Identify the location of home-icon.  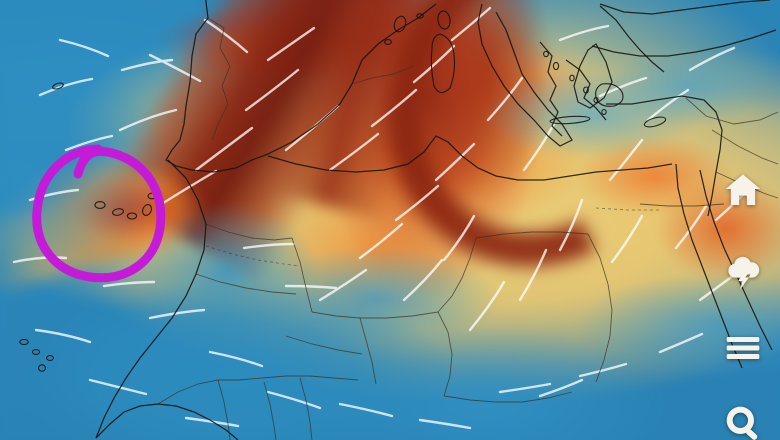
(743, 189).